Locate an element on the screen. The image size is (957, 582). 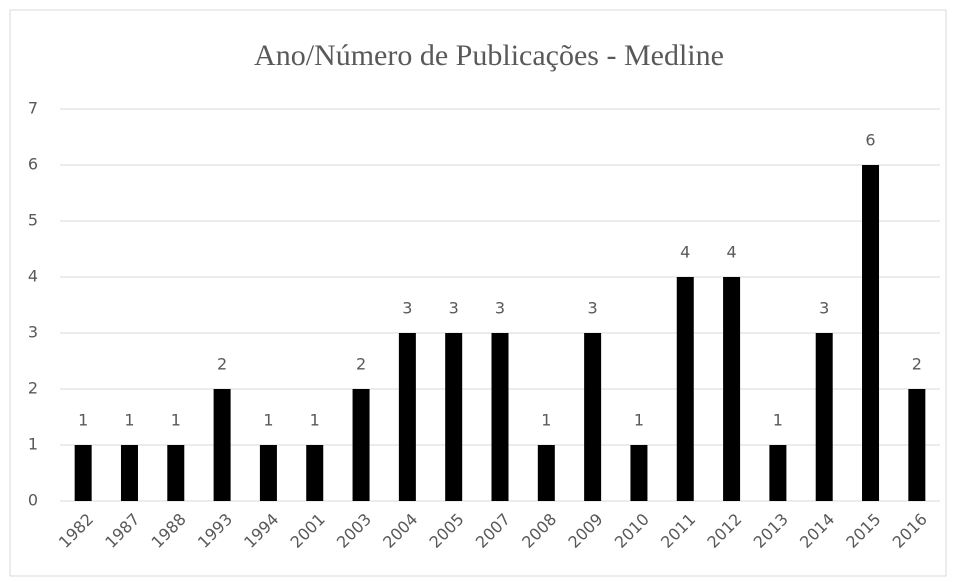
y-tick-label: 1 is located at coordinates (33, 444).